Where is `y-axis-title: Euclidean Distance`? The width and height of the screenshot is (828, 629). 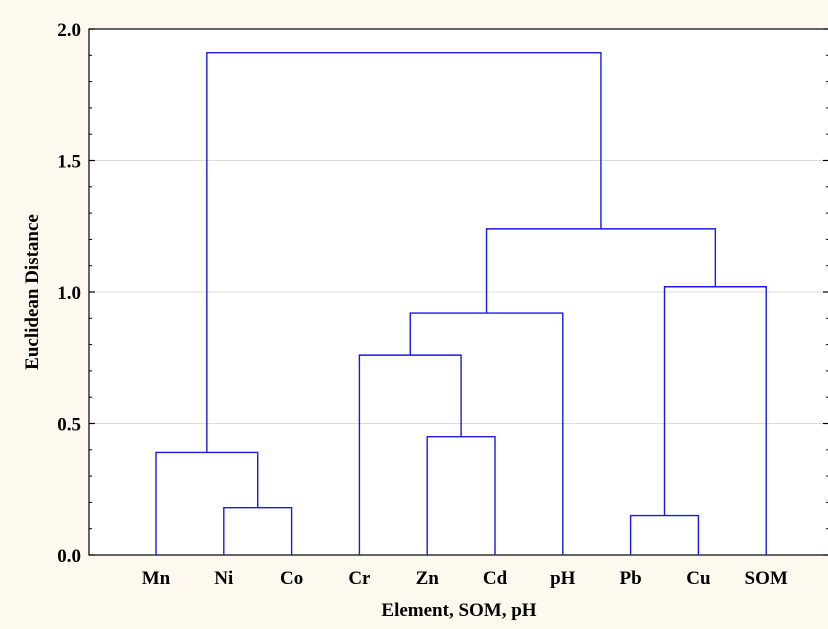 y-axis-title: Euclidean Distance is located at coordinates (32, 292).